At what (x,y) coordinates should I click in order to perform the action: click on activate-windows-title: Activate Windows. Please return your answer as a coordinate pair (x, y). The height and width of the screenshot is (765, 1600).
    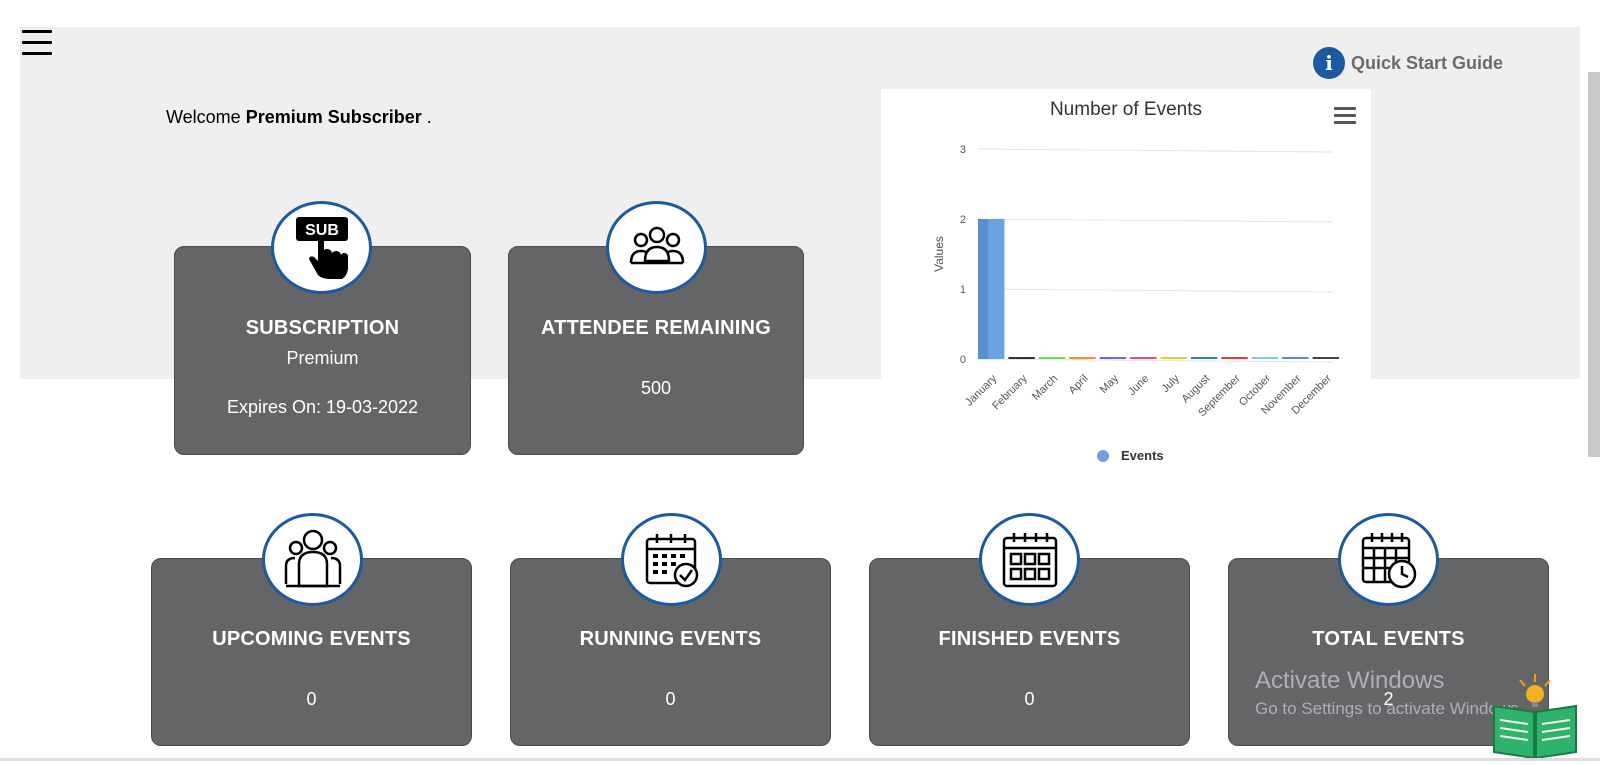
    Looking at the image, I should click on (1350, 680).